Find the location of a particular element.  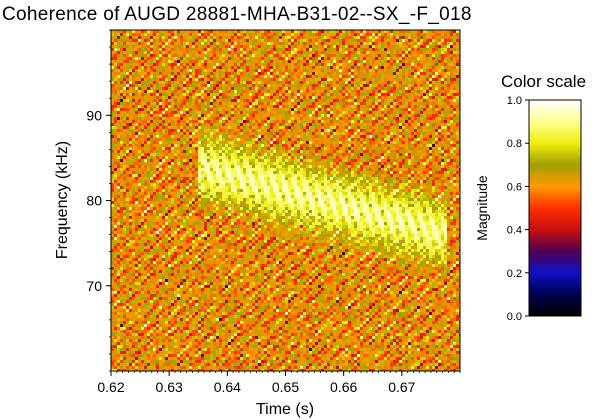

colorbar-tick-label: 0.6 is located at coordinates (514, 187).